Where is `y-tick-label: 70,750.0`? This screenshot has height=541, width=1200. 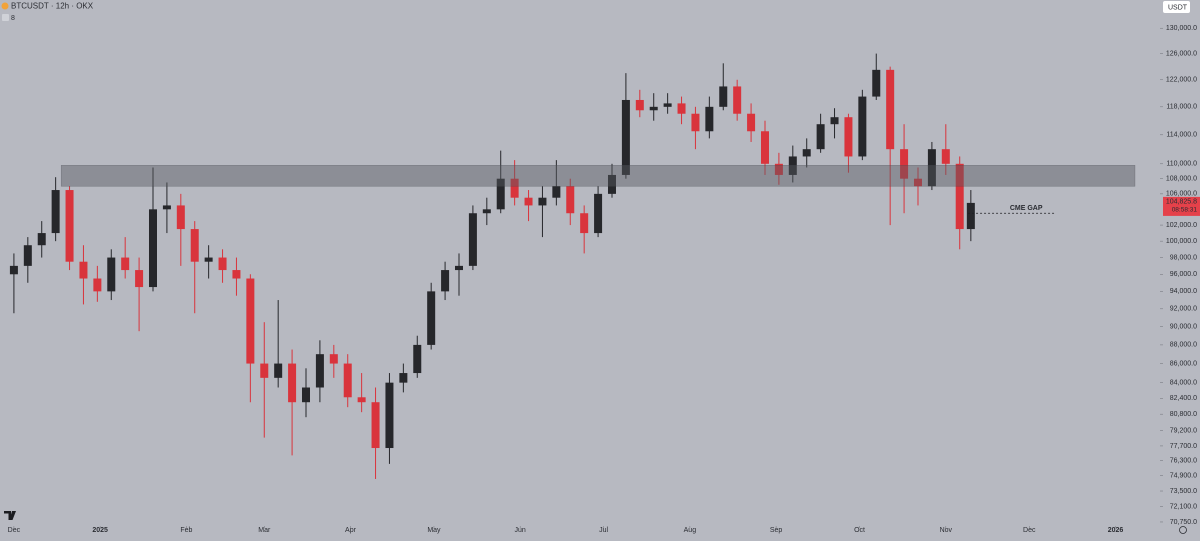
y-tick-label: 70,750.0 is located at coordinates (1183, 522).